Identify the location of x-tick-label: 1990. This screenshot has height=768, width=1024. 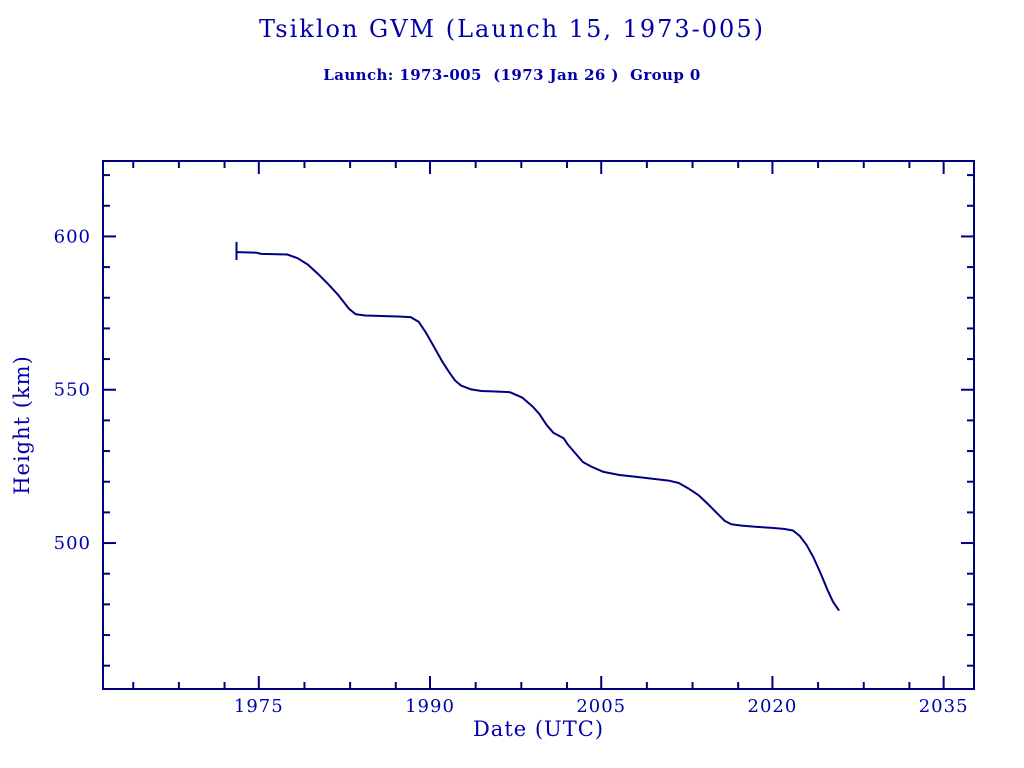
(430, 706).